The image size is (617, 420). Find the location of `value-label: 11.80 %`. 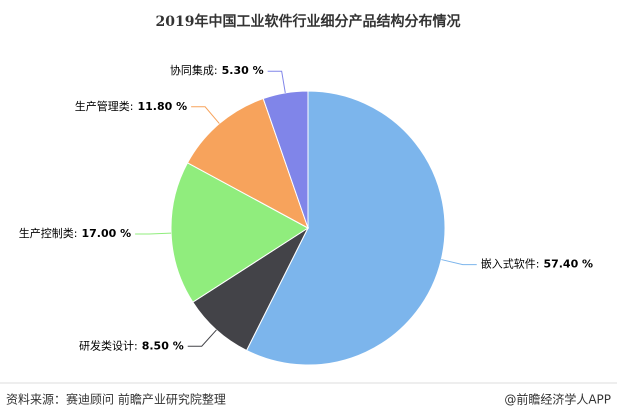

value-label: 11.80 % is located at coordinates (162, 106).